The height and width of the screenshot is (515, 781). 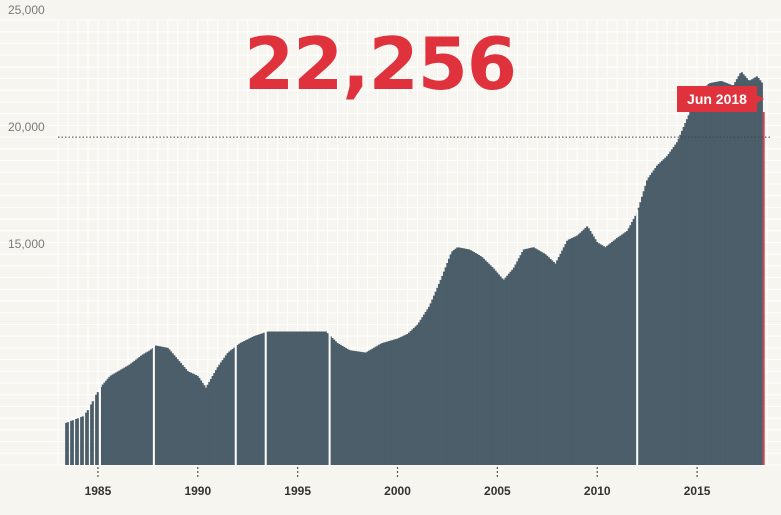 What do you see at coordinates (297, 491) in the screenshot?
I see `x-tick-label: 1995` at bounding box center [297, 491].